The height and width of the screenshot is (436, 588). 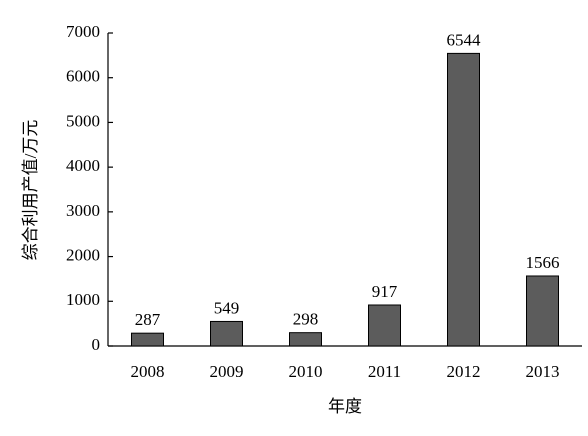 I want to click on x-tick-label: 2013, so click(x=543, y=371).